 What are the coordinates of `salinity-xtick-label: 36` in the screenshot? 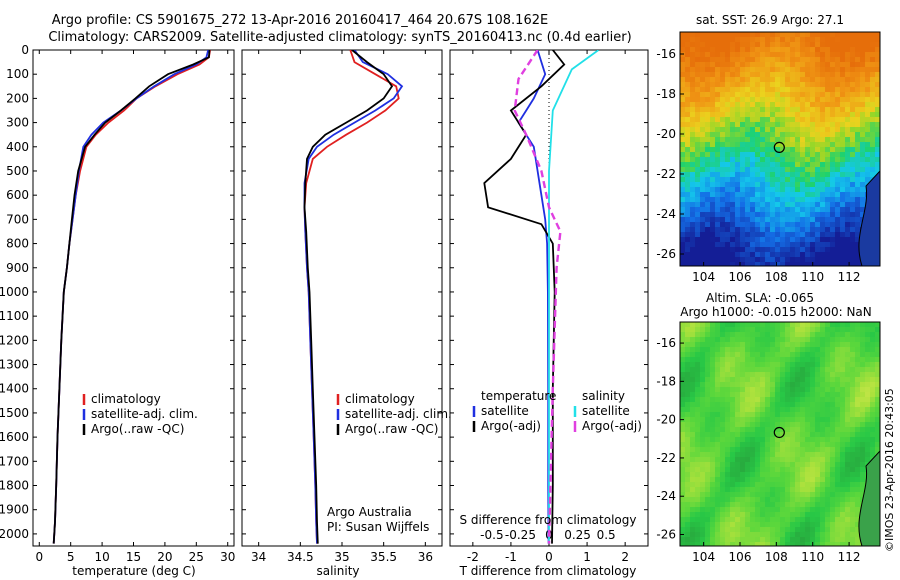 It's located at (425, 557).